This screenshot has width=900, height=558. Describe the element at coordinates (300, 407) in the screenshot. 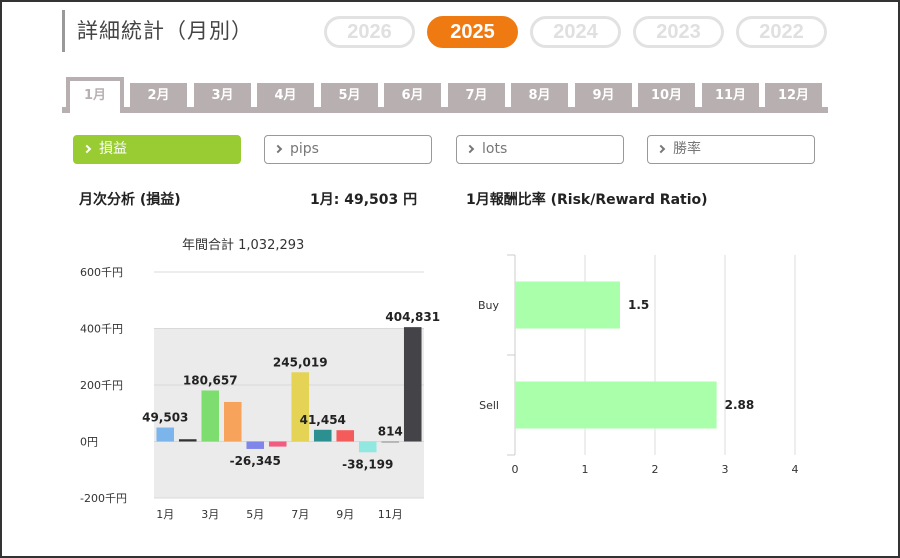

I see `bar-7月` at that location.